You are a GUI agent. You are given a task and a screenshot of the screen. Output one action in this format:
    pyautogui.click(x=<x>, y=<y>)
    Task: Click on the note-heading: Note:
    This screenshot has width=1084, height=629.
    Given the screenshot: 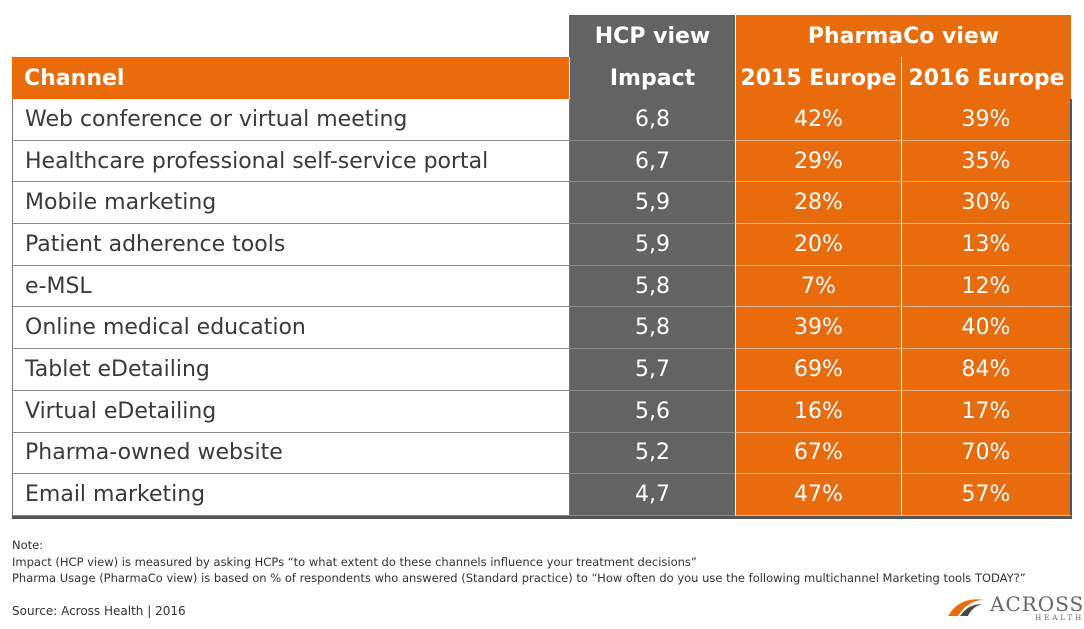 What is the action you would take?
    pyautogui.click(x=28, y=545)
    